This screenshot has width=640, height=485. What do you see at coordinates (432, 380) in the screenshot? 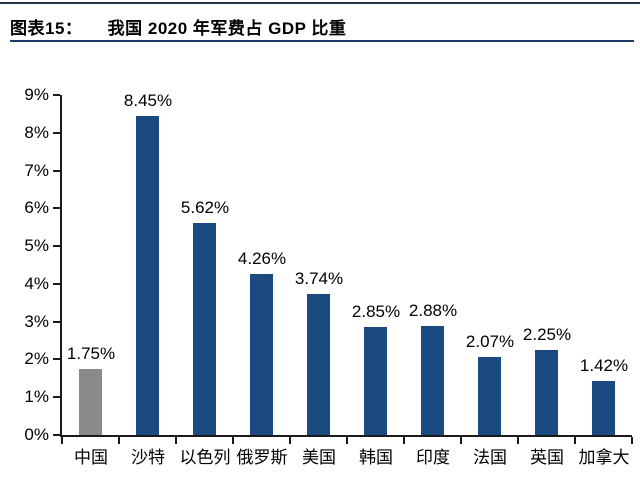
I see `bar-印度` at bounding box center [432, 380].